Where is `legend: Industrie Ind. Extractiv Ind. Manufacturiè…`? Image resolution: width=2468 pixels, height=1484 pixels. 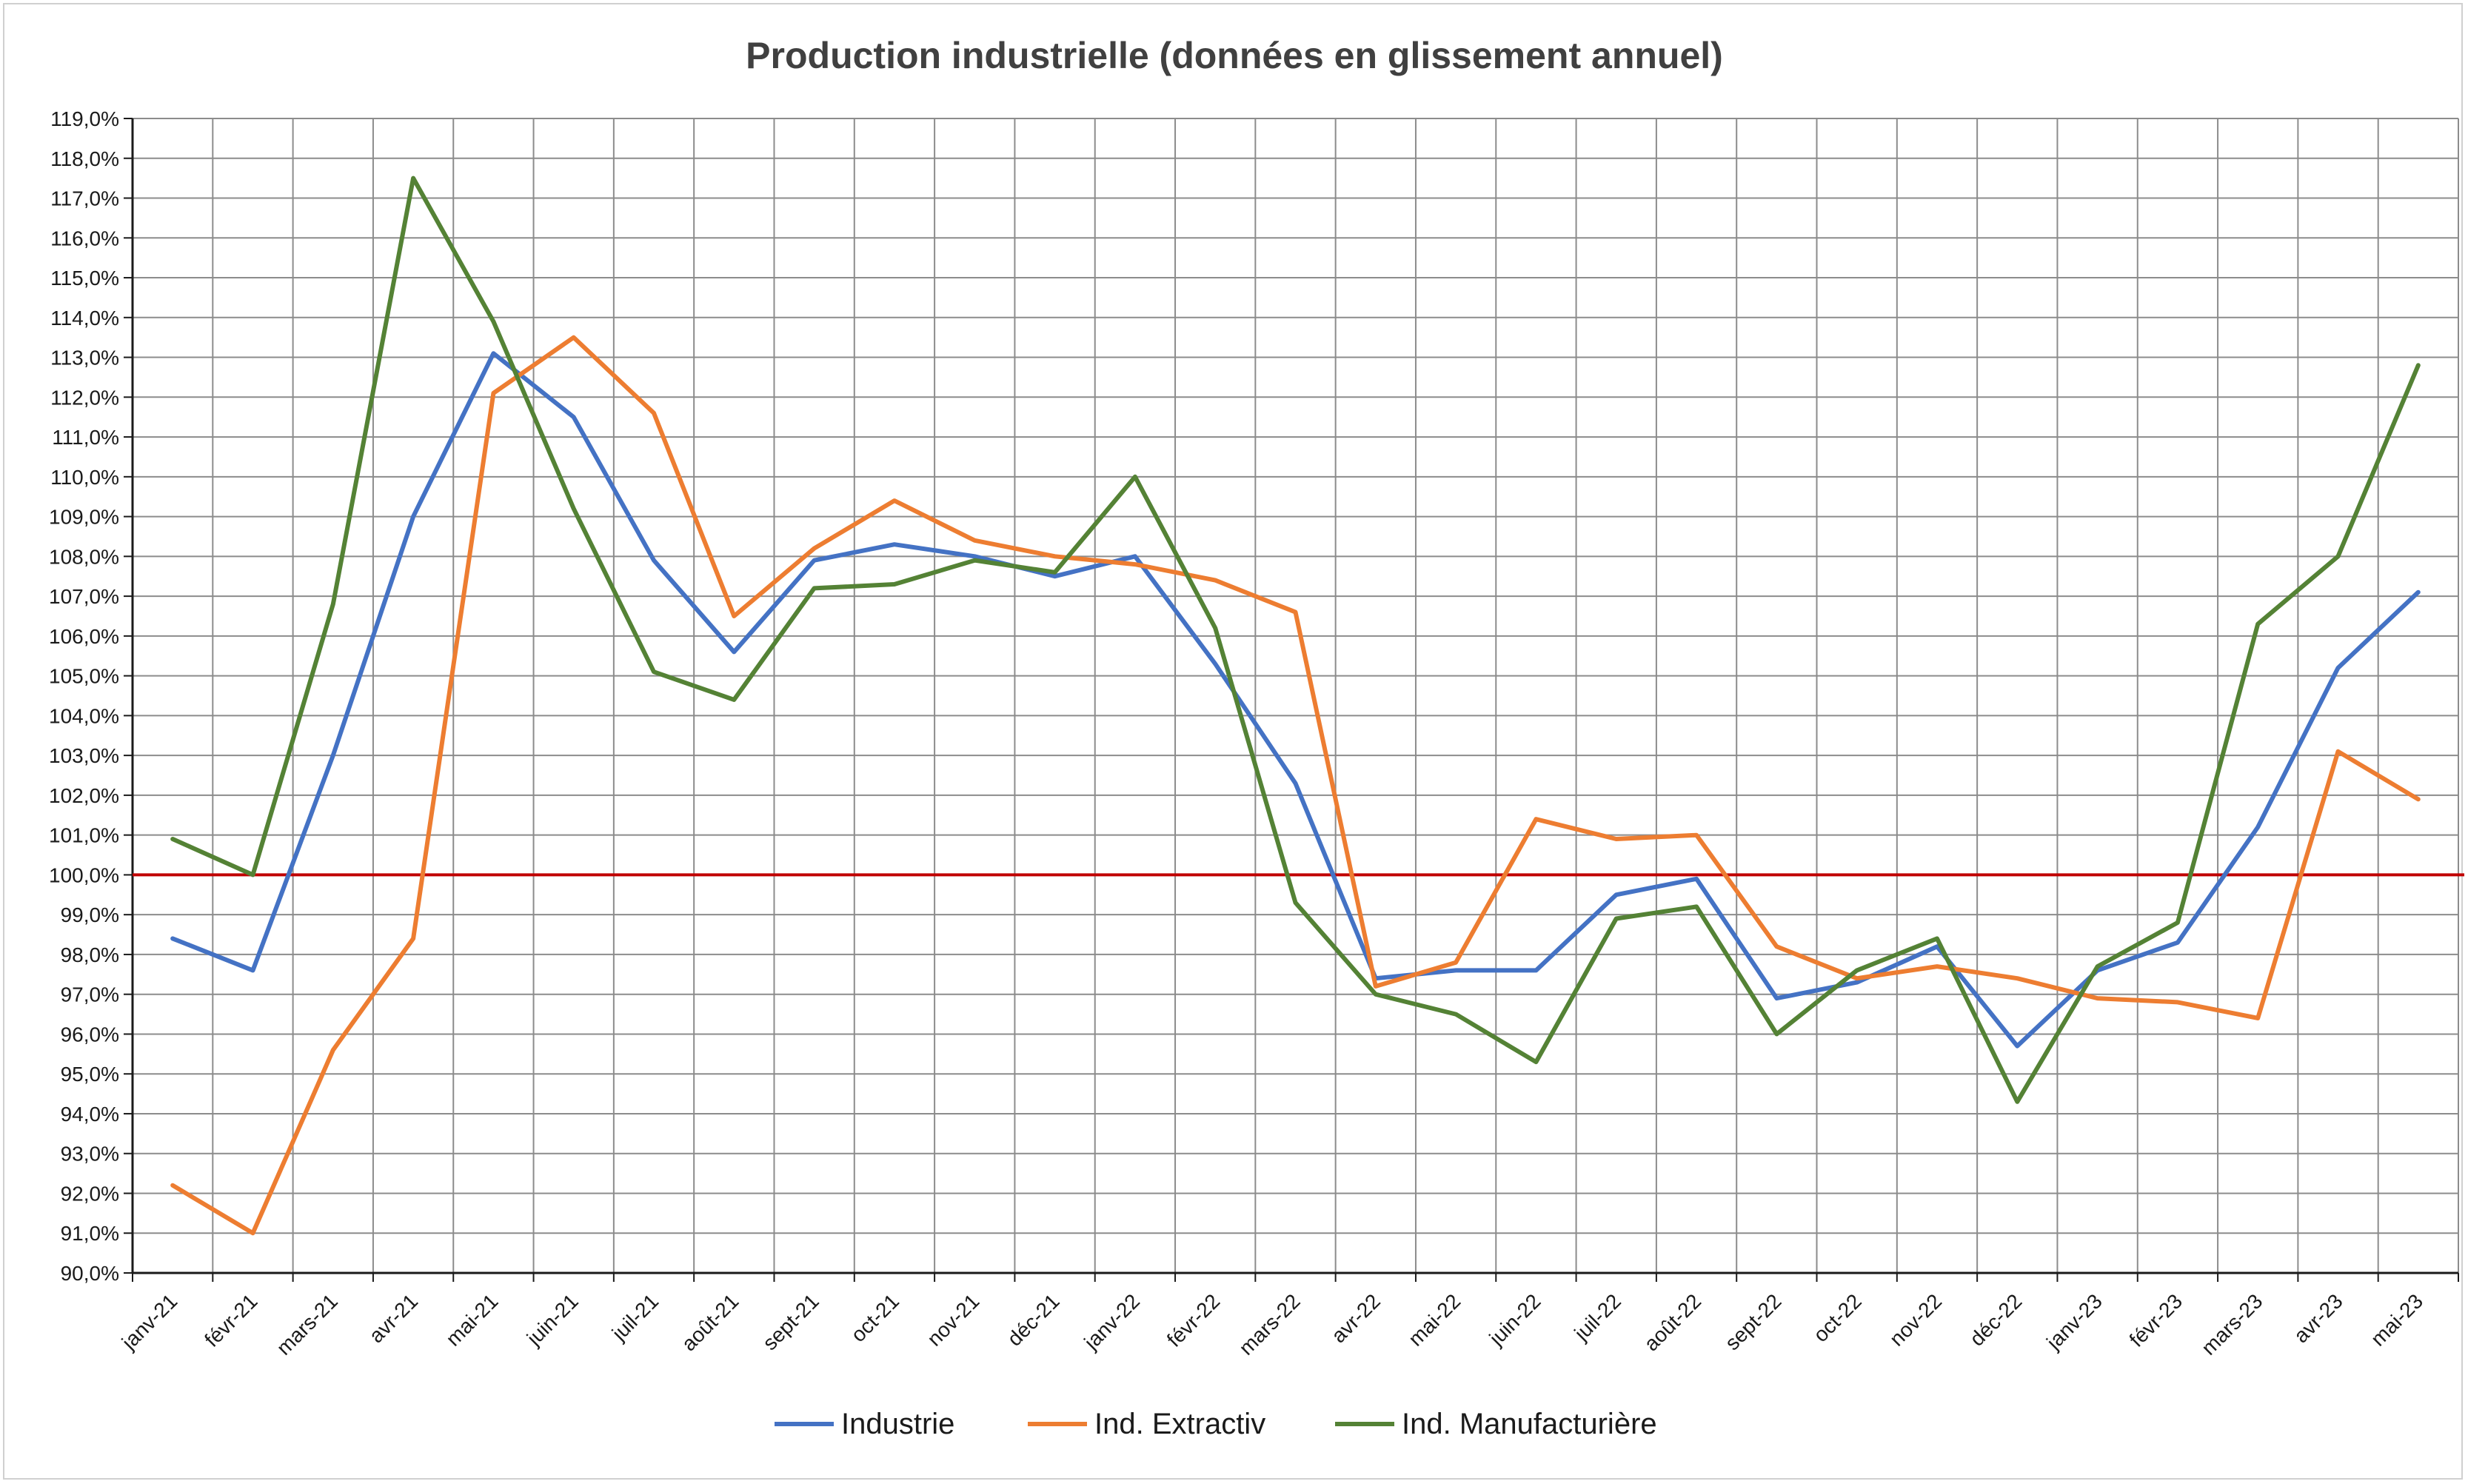
legend: Industrie Ind. Extractiv Ind. Manufacturiè… is located at coordinates (1216, 1424).